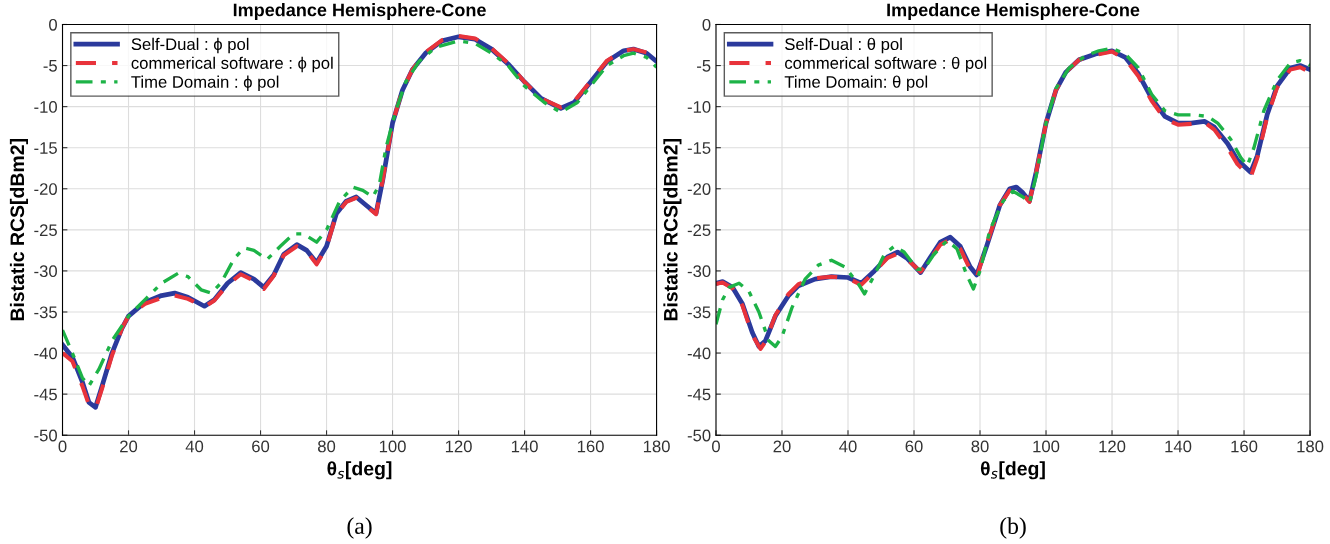  I want to click on legend-label: Time Domain : ϕ pol, so click(205, 83).